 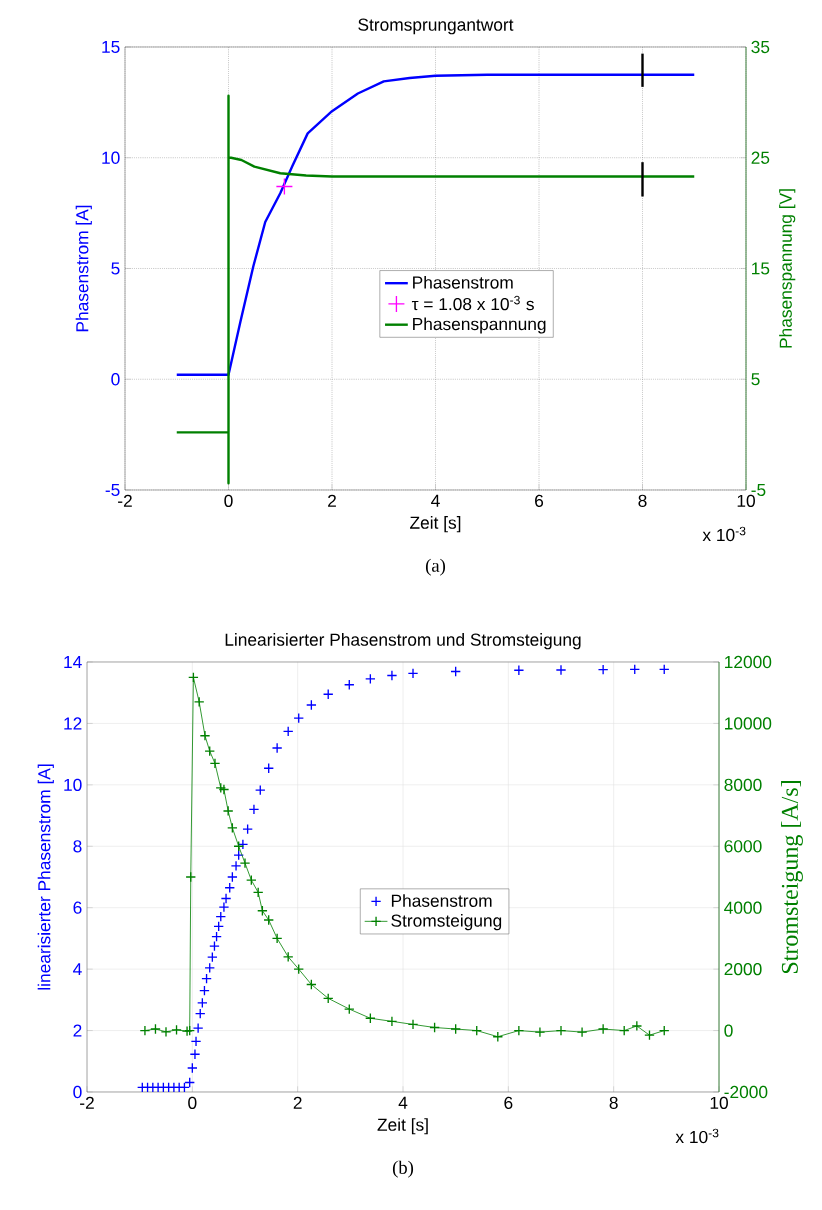 What do you see at coordinates (77, 969) in the screenshot?
I see `y-tick-label: 4` at bounding box center [77, 969].